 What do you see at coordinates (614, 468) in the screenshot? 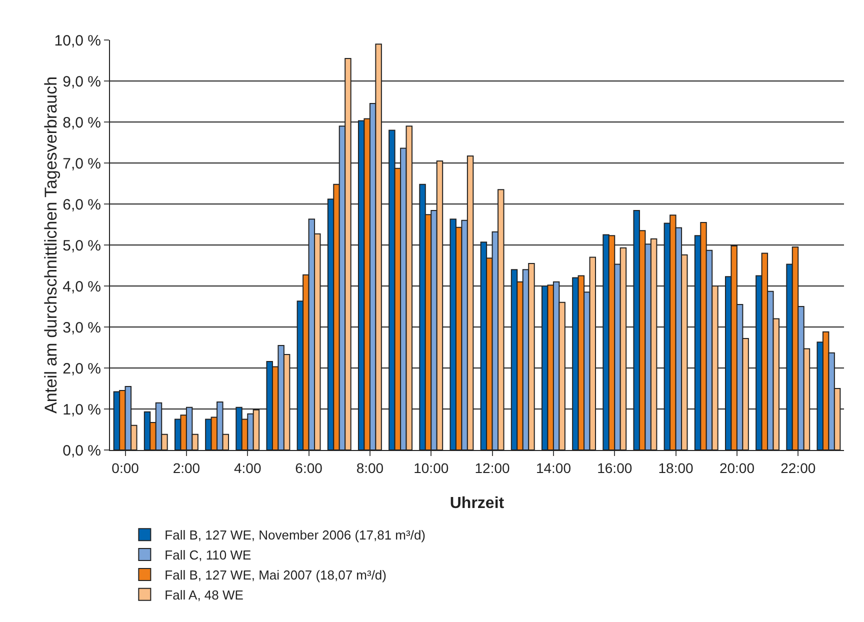
I see `x-tick-label: 16:00` at bounding box center [614, 468].